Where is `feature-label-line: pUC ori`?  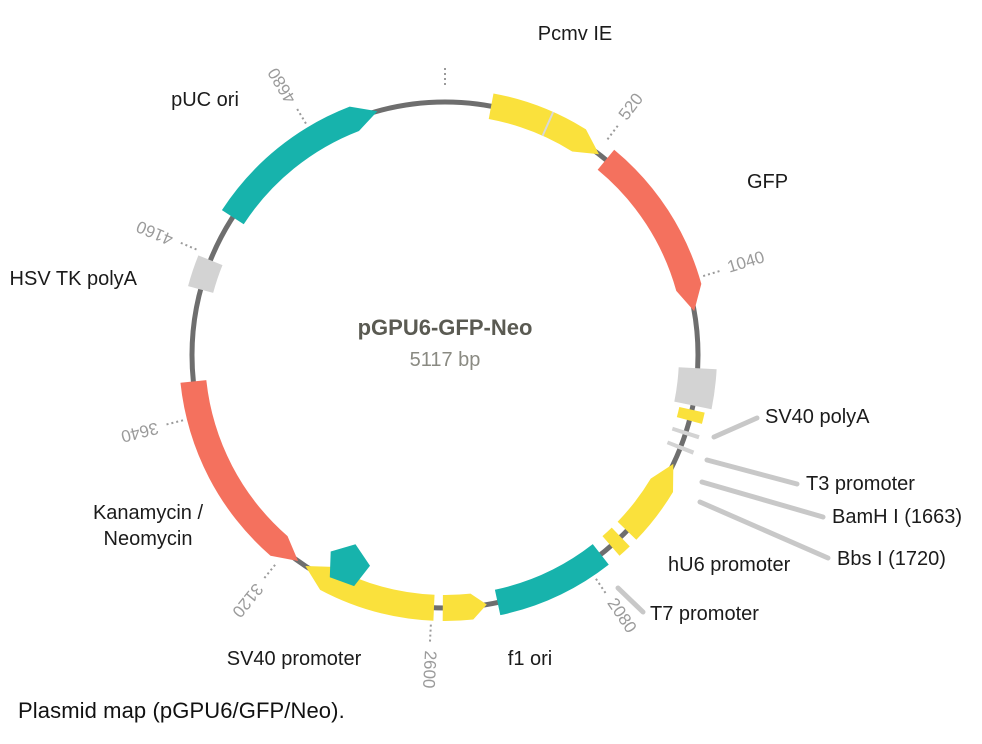
feature-label-line: pUC ori is located at coordinates (205, 100).